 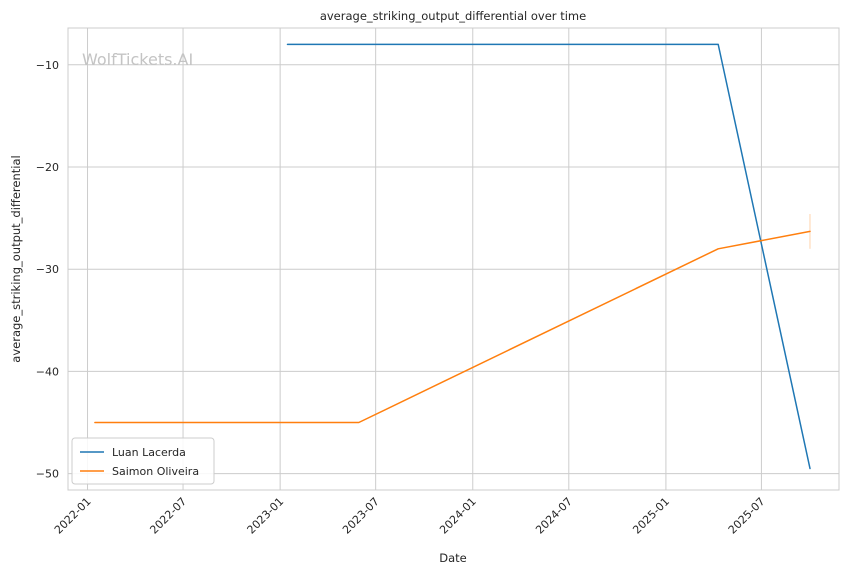 What do you see at coordinates (747, 516) in the screenshot?
I see `x-tick-label: 2025-07` at bounding box center [747, 516].